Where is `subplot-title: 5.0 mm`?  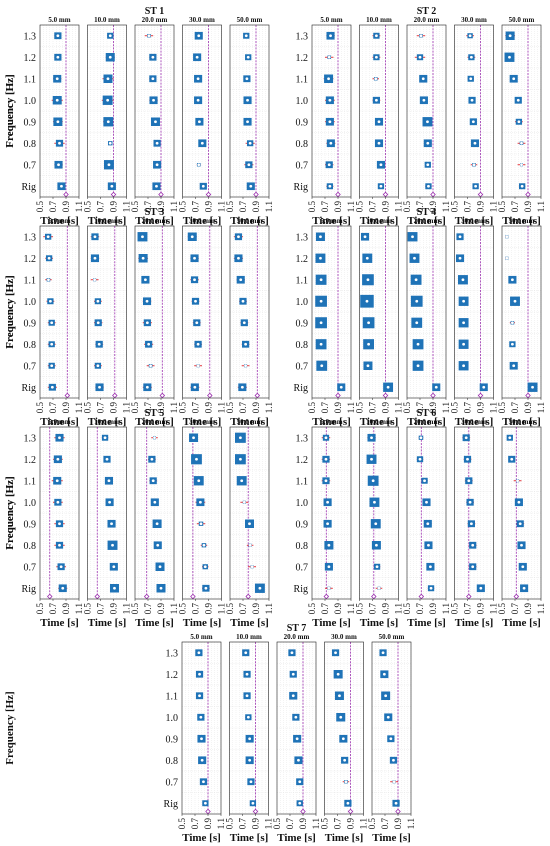 subplot-title: 5.0 mm is located at coordinates (331, 422).